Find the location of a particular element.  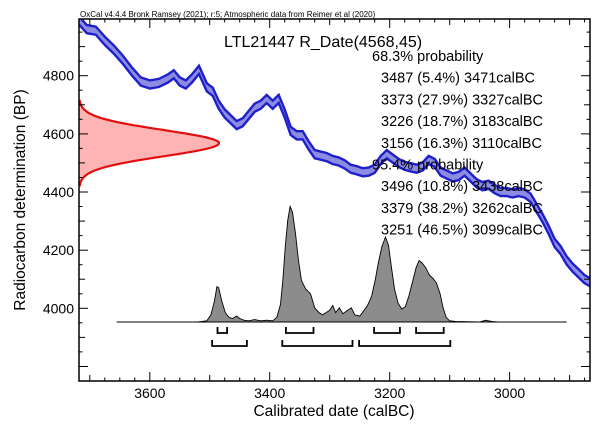

y-tick-label: 4000 is located at coordinates (58, 308).